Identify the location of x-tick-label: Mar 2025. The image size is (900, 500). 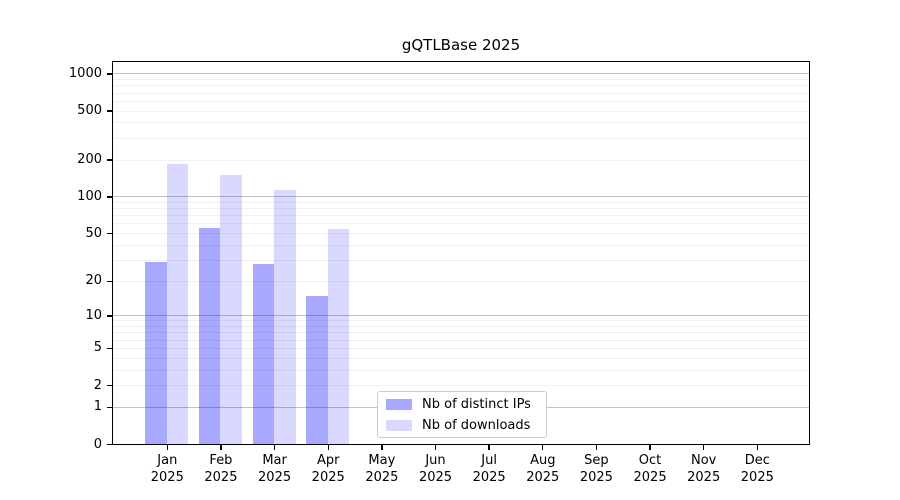
(275, 469).